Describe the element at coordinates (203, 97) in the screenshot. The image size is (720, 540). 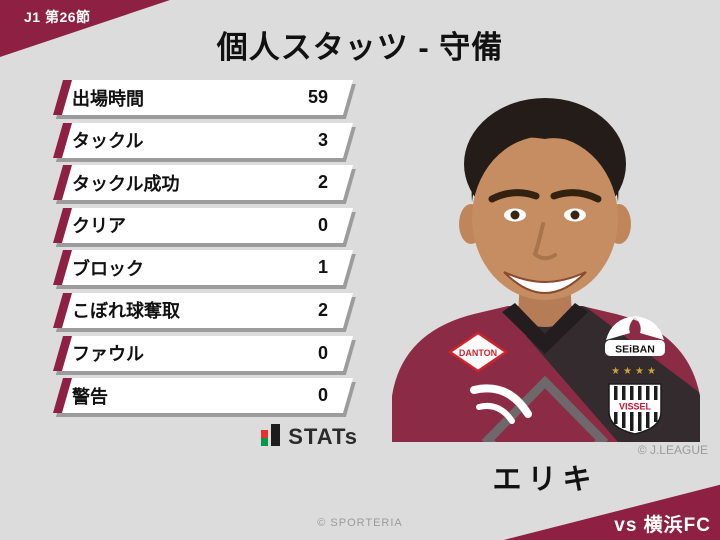
I see `stat-row-minutes: 出場時間 59` at that location.